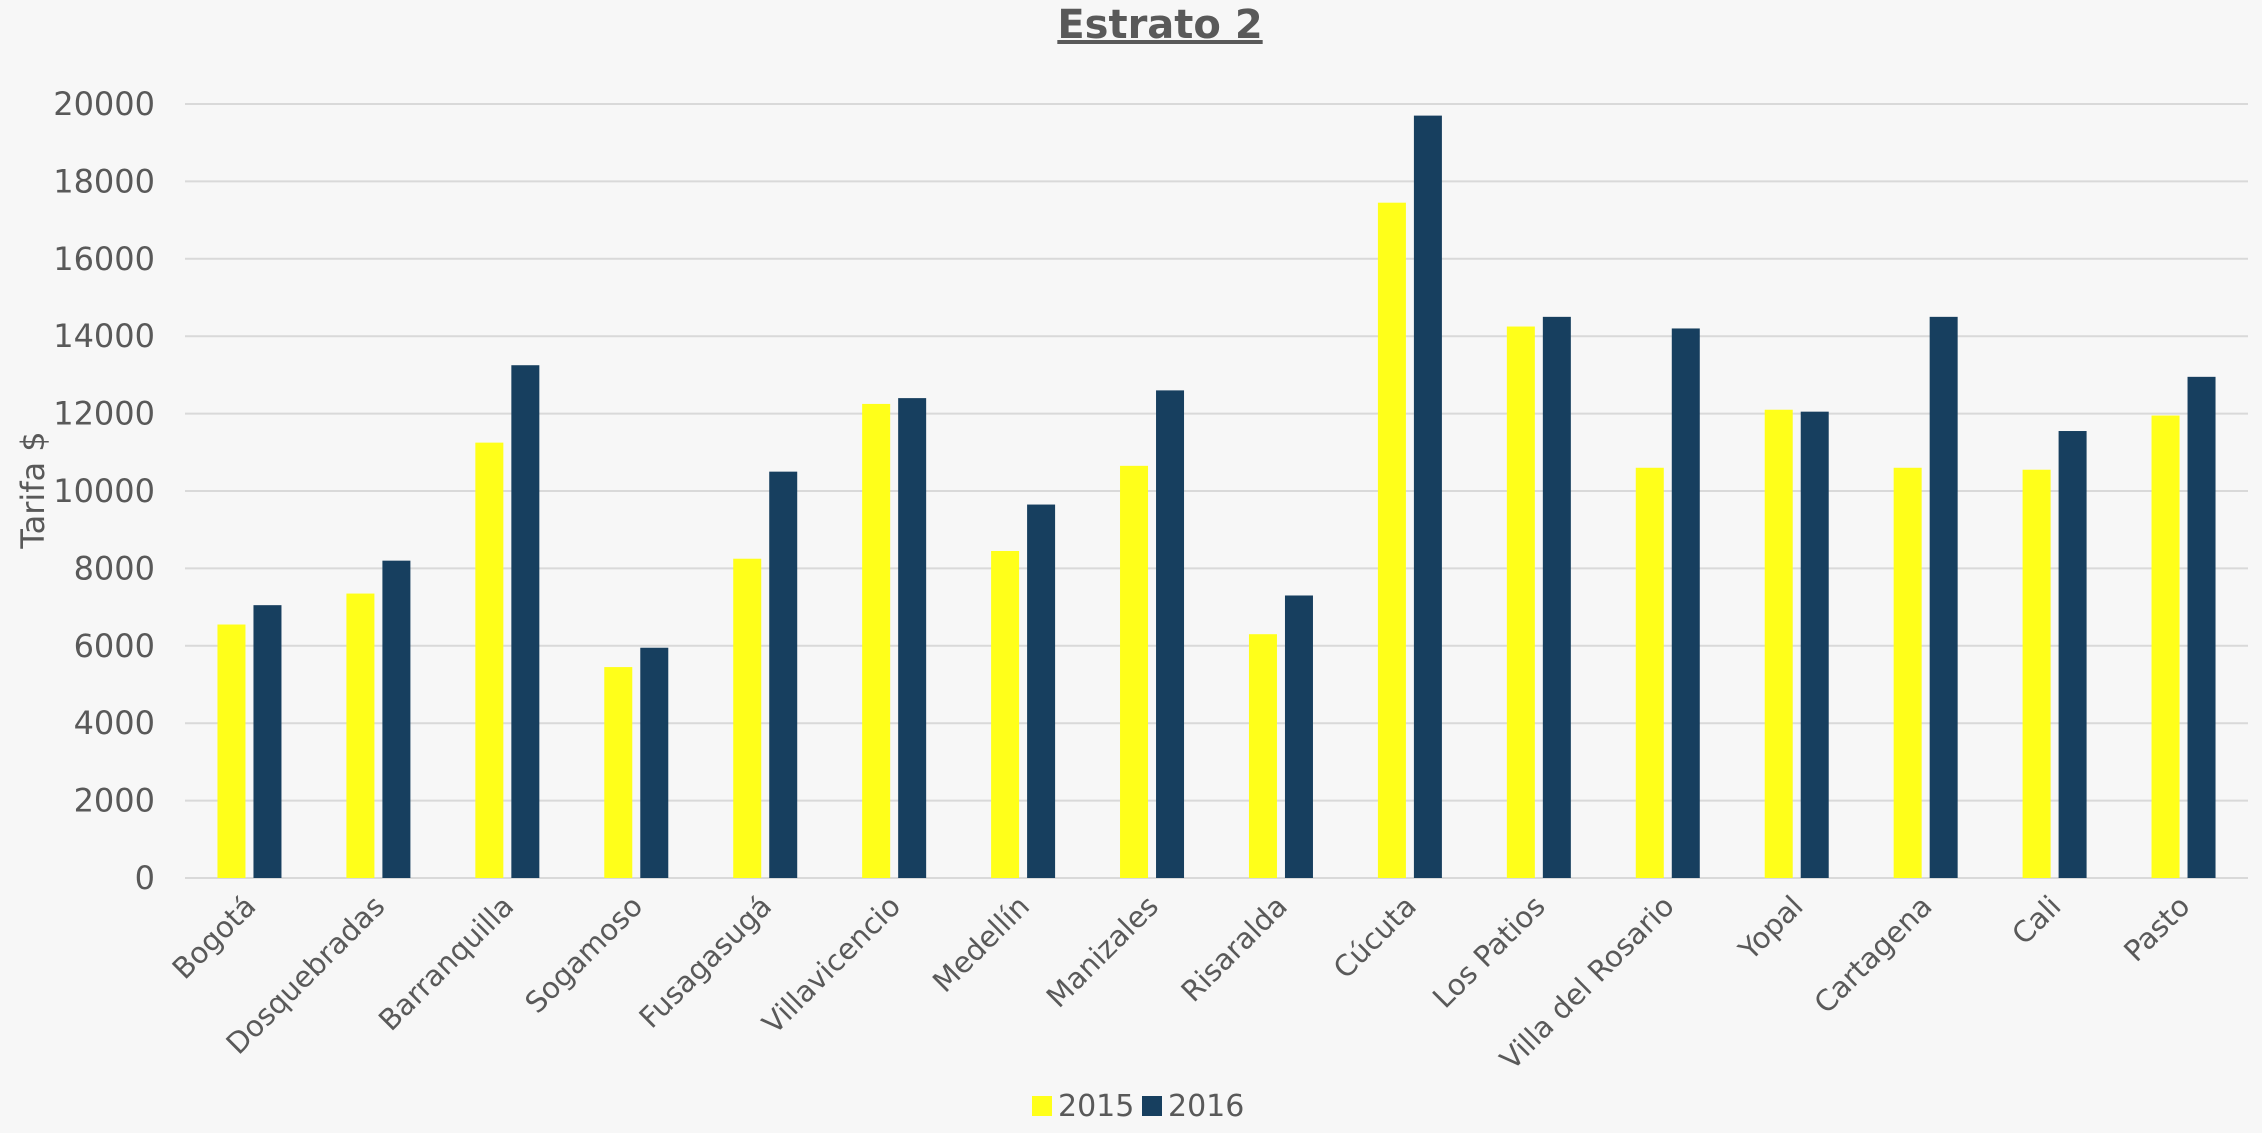  What do you see at coordinates (104, 259) in the screenshot?
I see `y-tick-label: 16000` at bounding box center [104, 259].